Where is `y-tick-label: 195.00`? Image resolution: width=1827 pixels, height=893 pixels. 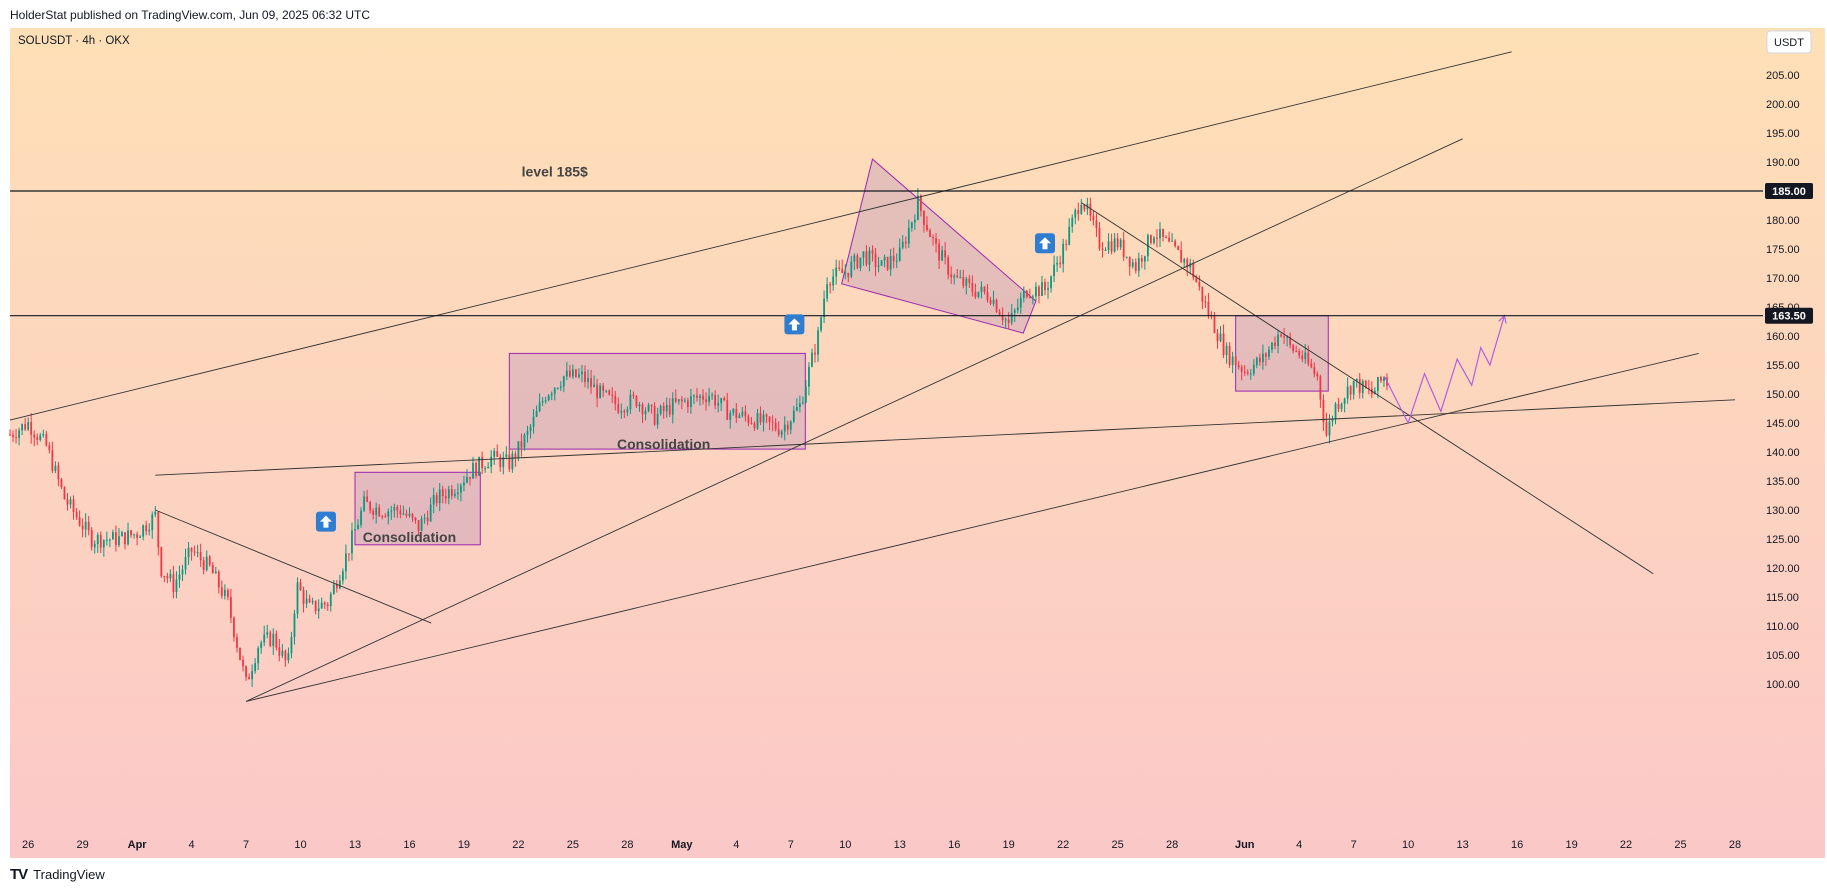
y-tick-label: 195.00 is located at coordinates (1783, 134).